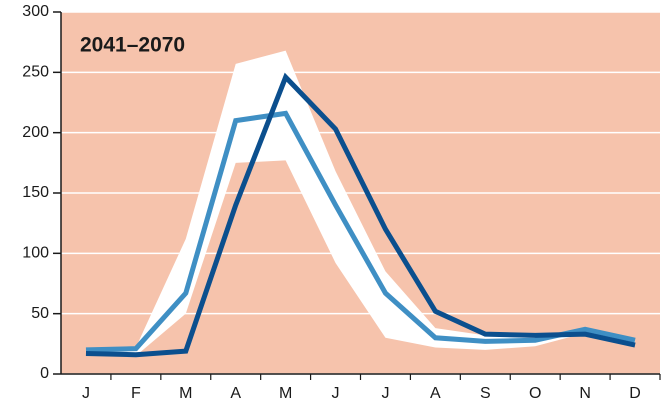  What do you see at coordinates (35, 192) in the screenshot?
I see `y-tick-label: 150` at bounding box center [35, 192].